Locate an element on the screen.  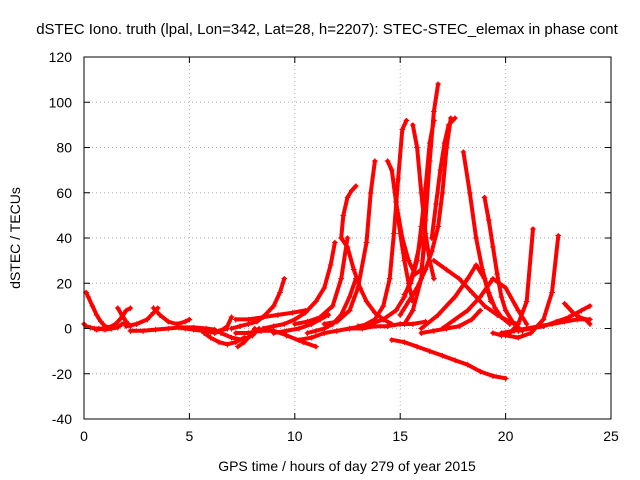
satellite-arc-17: + + + + + + is located at coordinates (301, 325).